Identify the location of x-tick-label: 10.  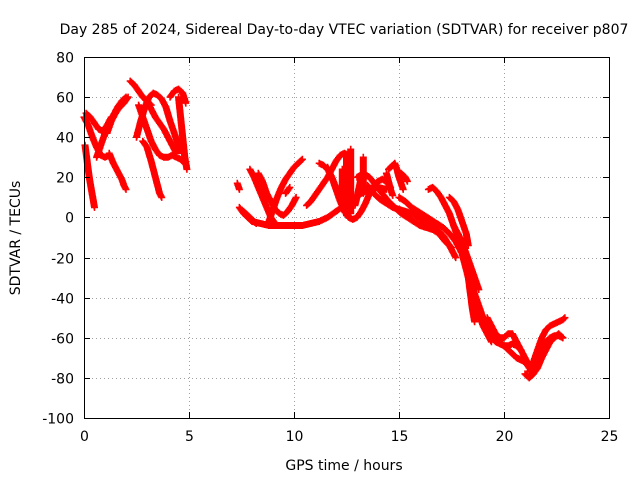
(295, 437).